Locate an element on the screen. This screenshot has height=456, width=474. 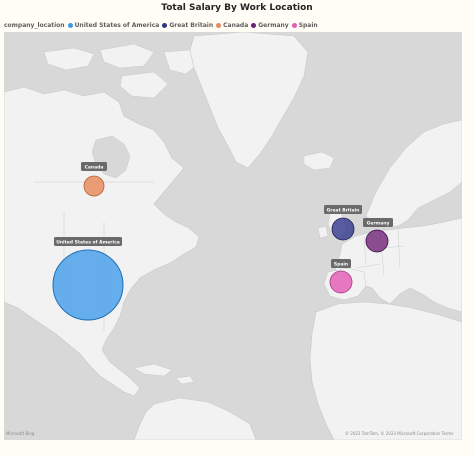
map-attribution-bing: Microsoft Bing is located at coordinates (20, 433).